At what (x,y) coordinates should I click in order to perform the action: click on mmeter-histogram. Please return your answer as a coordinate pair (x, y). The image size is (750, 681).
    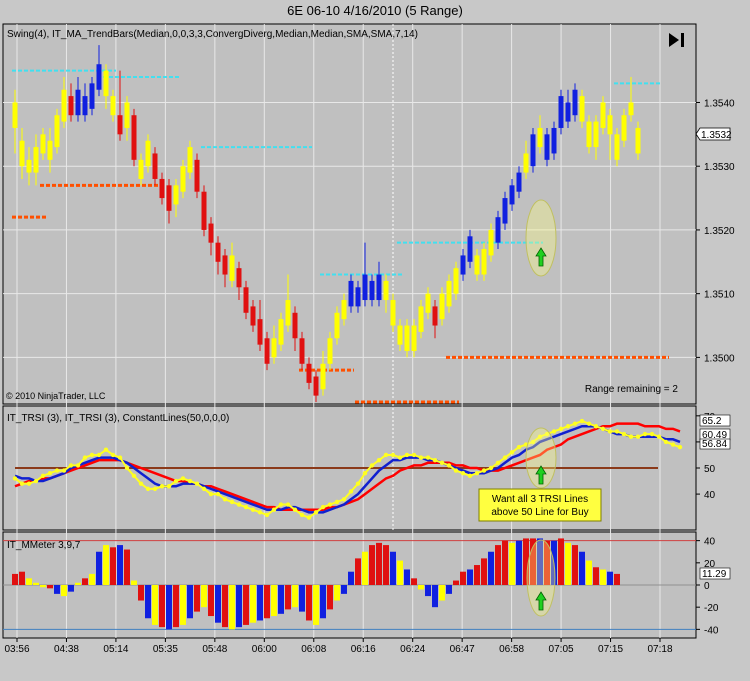
    Looking at the image, I should click on (349, 584).